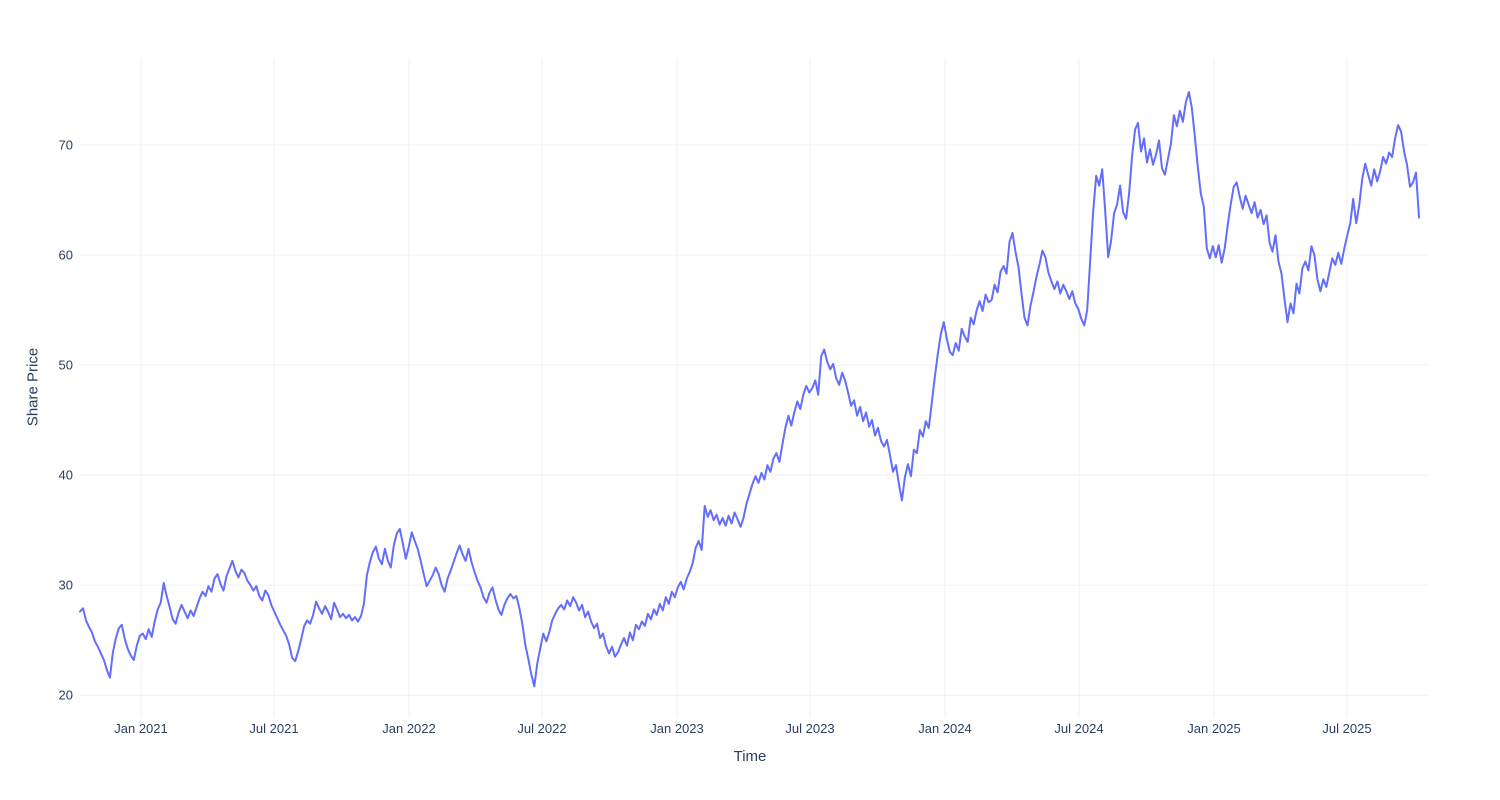 The image size is (1500, 800). What do you see at coordinates (1214, 728) in the screenshot?
I see `x-tick-label: Jan 2025` at bounding box center [1214, 728].